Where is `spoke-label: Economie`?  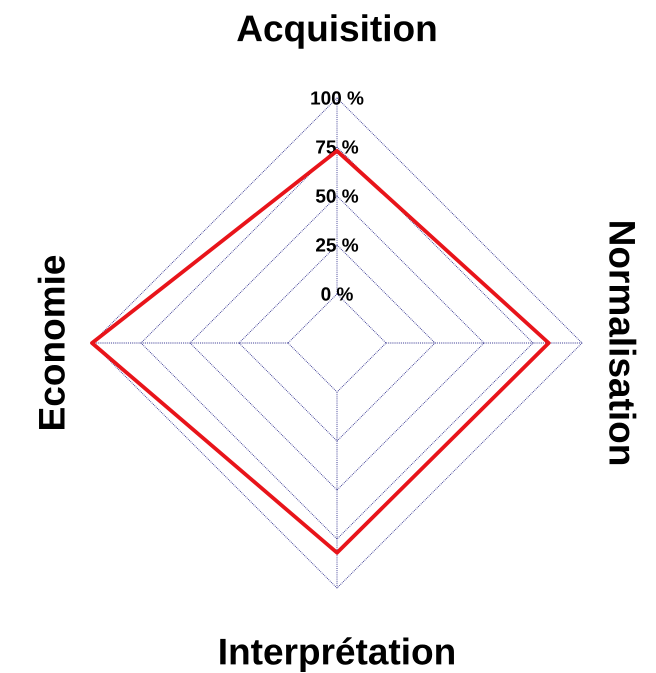 spoke-label: Economie is located at coordinates (51, 342).